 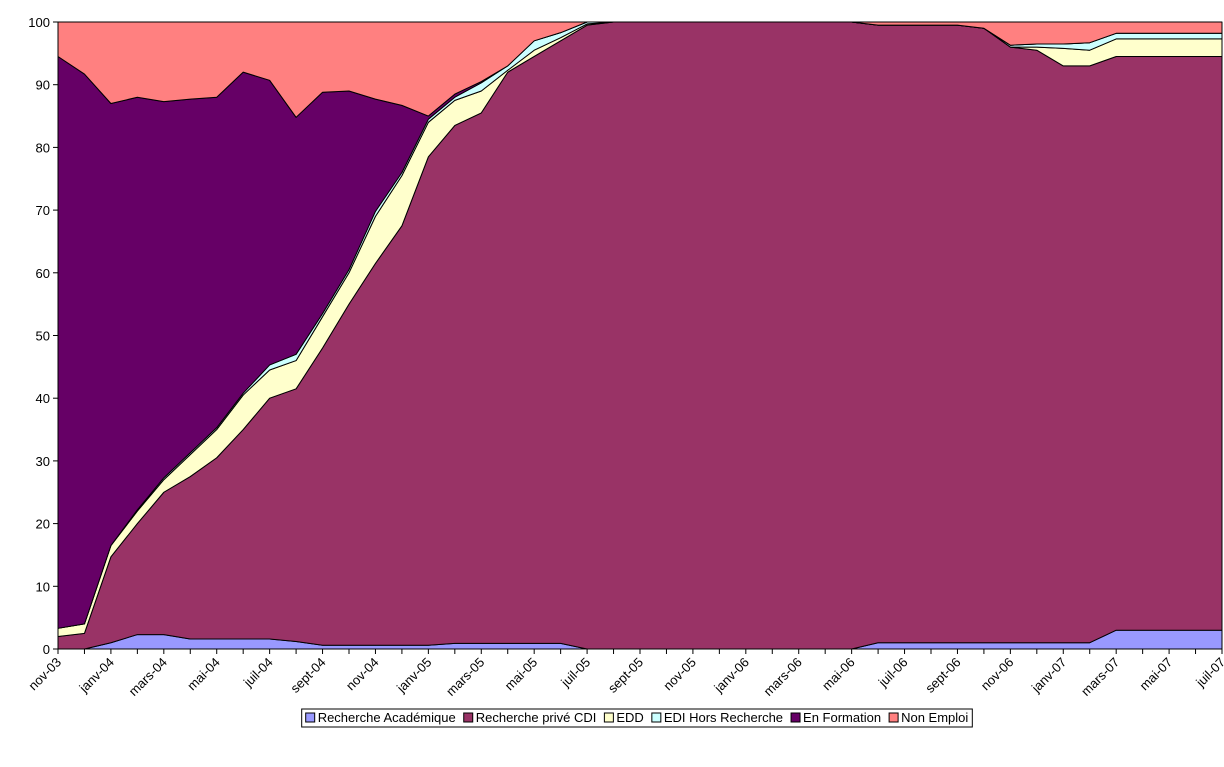 What do you see at coordinates (625, 675) in the screenshot?
I see `x-tick-label: sept-05` at bounding box center [625, 675].